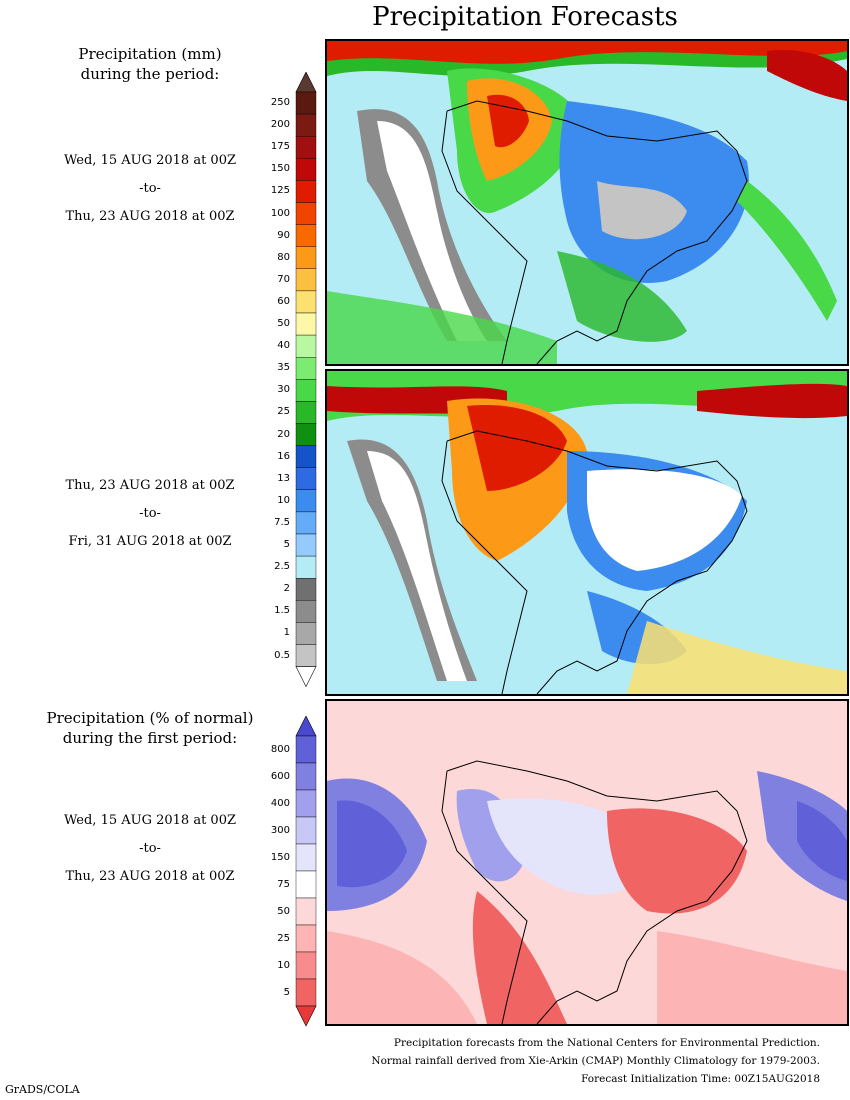  What do you see at coordinates (286, 992) in the screenshot?
I see `pct-tick-label: 5` at bounding box center [286, 992].